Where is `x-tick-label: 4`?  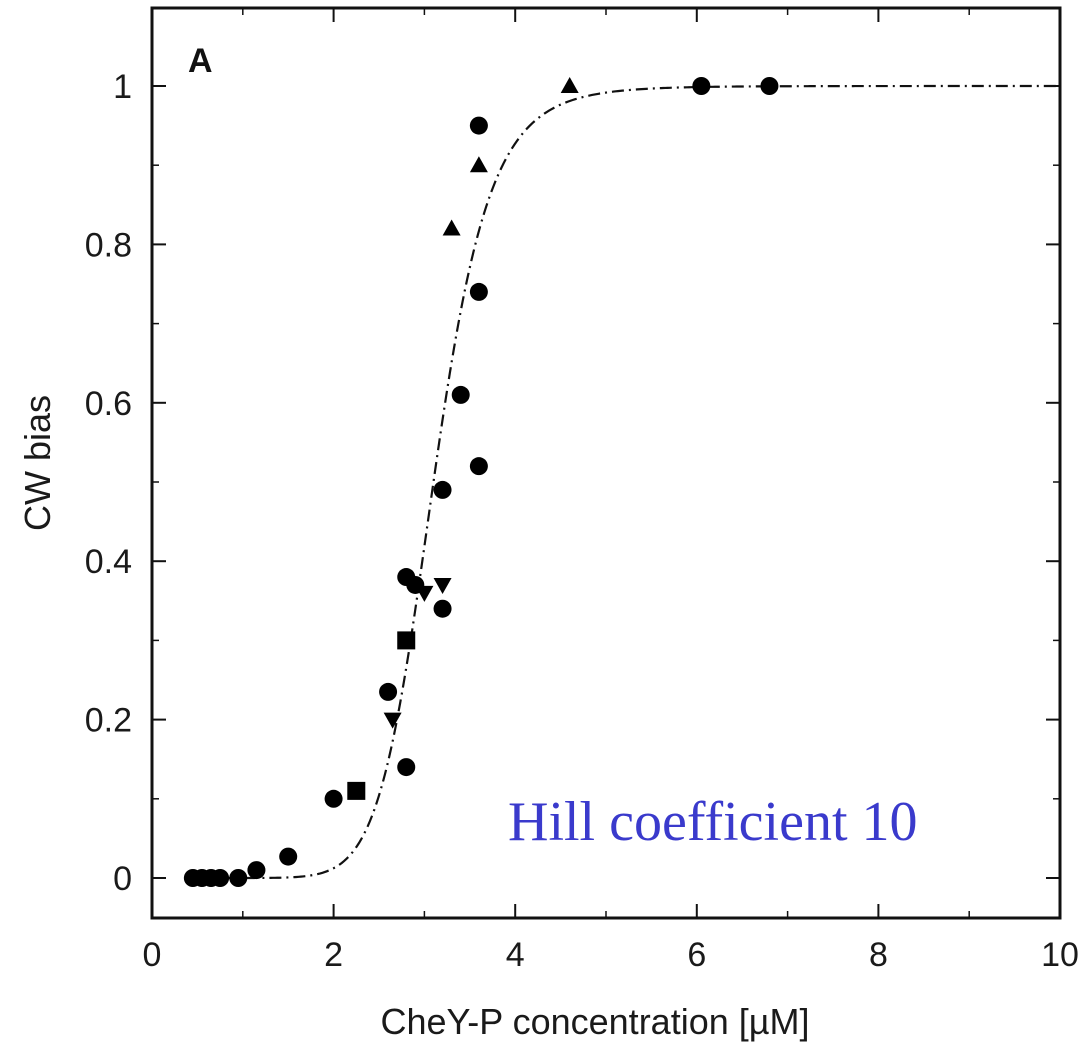 x-tick-label: 4 is located at coordinates (515, 955).